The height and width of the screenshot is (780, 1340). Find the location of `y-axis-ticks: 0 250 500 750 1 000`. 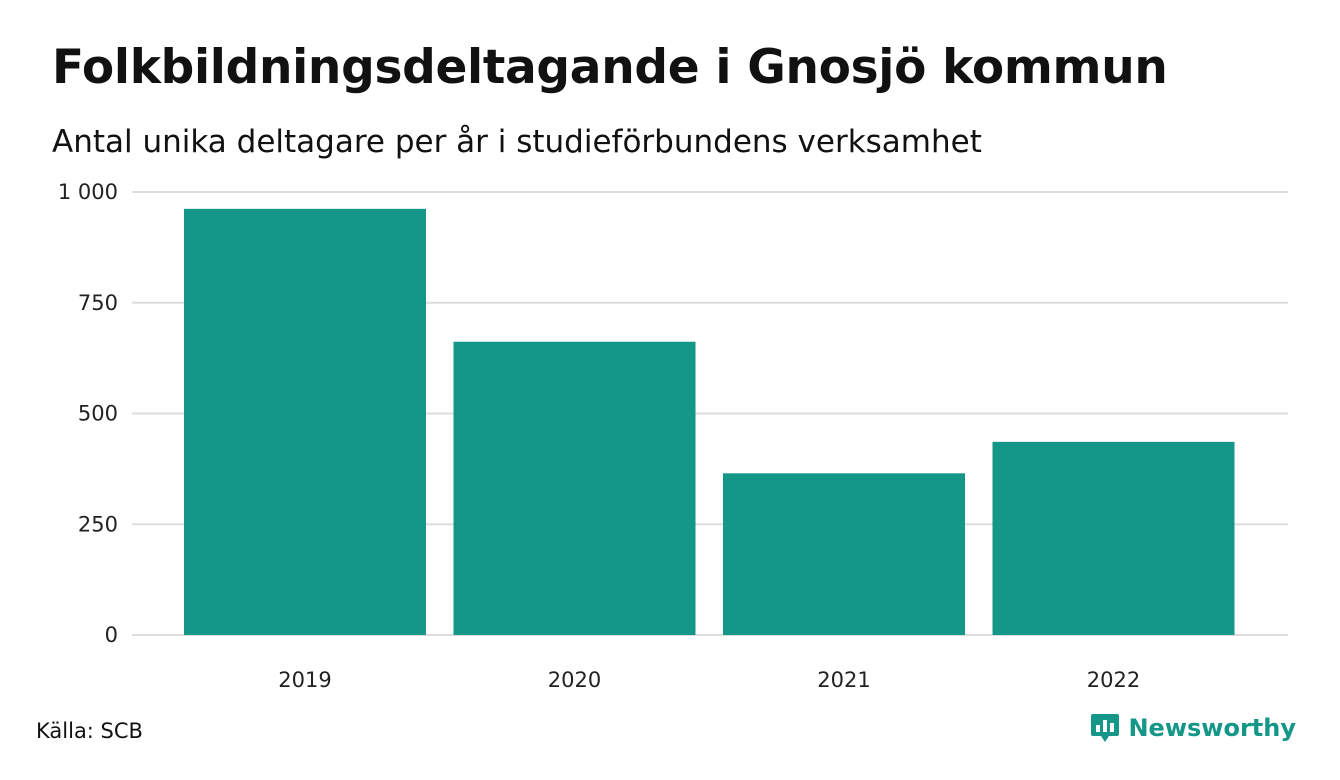

y-axis-ticks: 0 250 500 750 1 000 is located at coordinates (88, 413).